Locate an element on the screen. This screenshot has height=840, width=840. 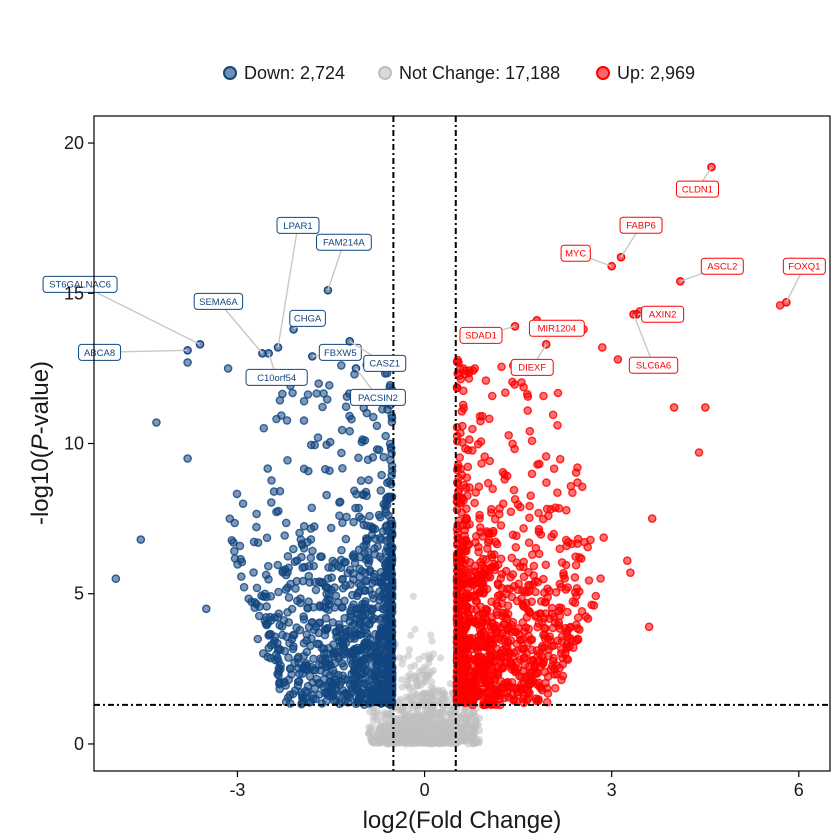
gene-label-text: PACSIN2 is located at coordinates (378, 398).